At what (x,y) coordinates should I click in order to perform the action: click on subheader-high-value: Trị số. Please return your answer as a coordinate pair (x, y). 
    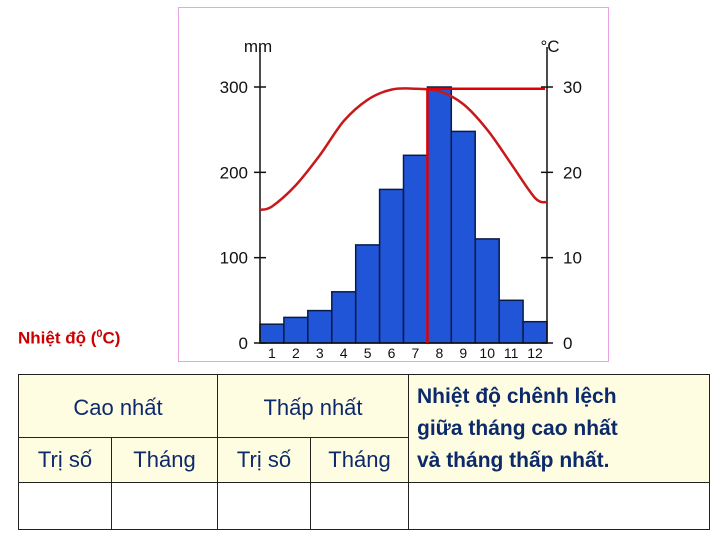
    Looking at the image, I should click on (65, 460).